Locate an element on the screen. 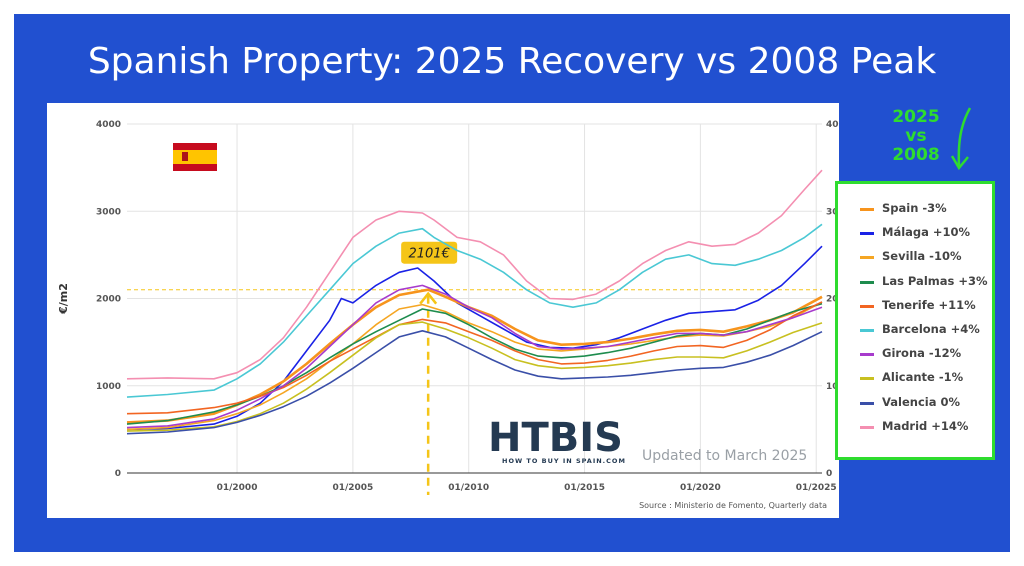  logo-tagline: HOW TO BUY IN SPAIN.COM is located at coordinates (564, 461).